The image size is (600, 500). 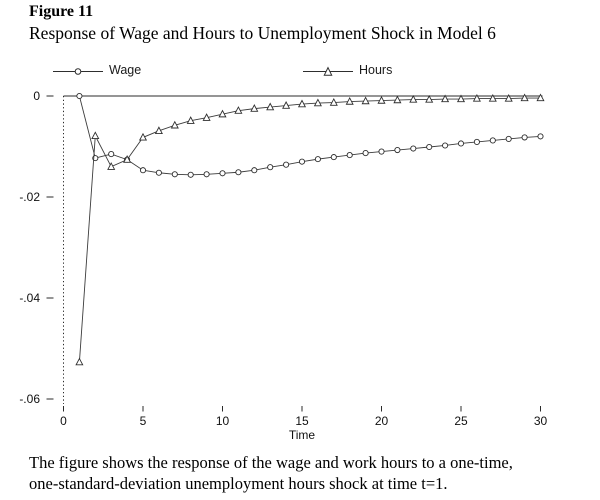 What do you see at coordinates (223, 421) in the screenshot?
I see `x-tick-label: 10` at bounding box center [223, 421].